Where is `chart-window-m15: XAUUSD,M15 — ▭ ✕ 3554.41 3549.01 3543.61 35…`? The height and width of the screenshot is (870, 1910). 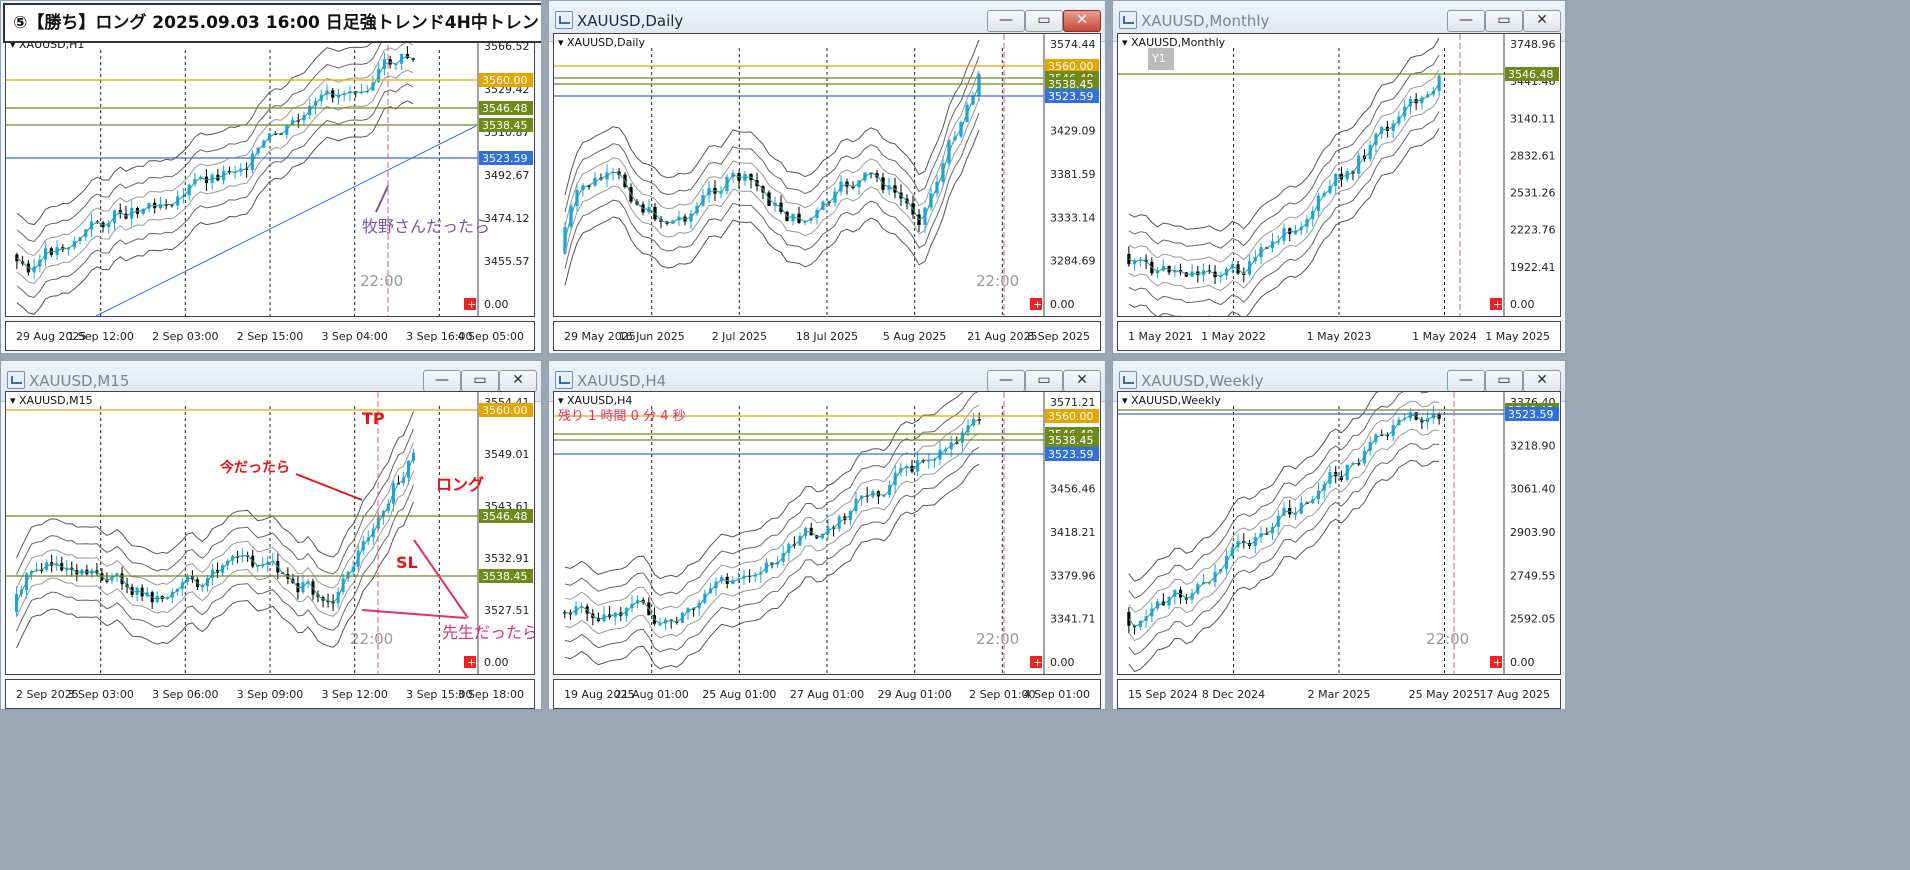
chart-window-m15: XAUUSD,M15 — ▭ ✕ 3554.41 3549.01 3543.61 35… is located at coordinates (271, 535).